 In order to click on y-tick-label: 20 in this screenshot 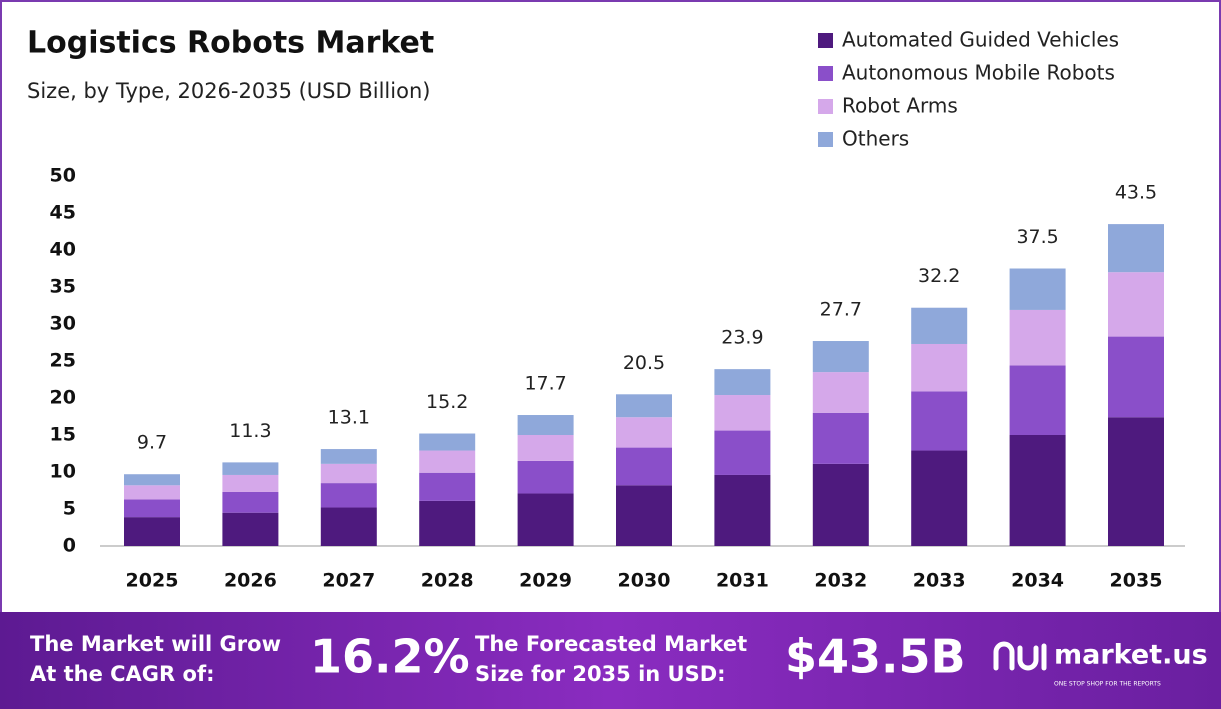, I will do `click(63, 398)`.